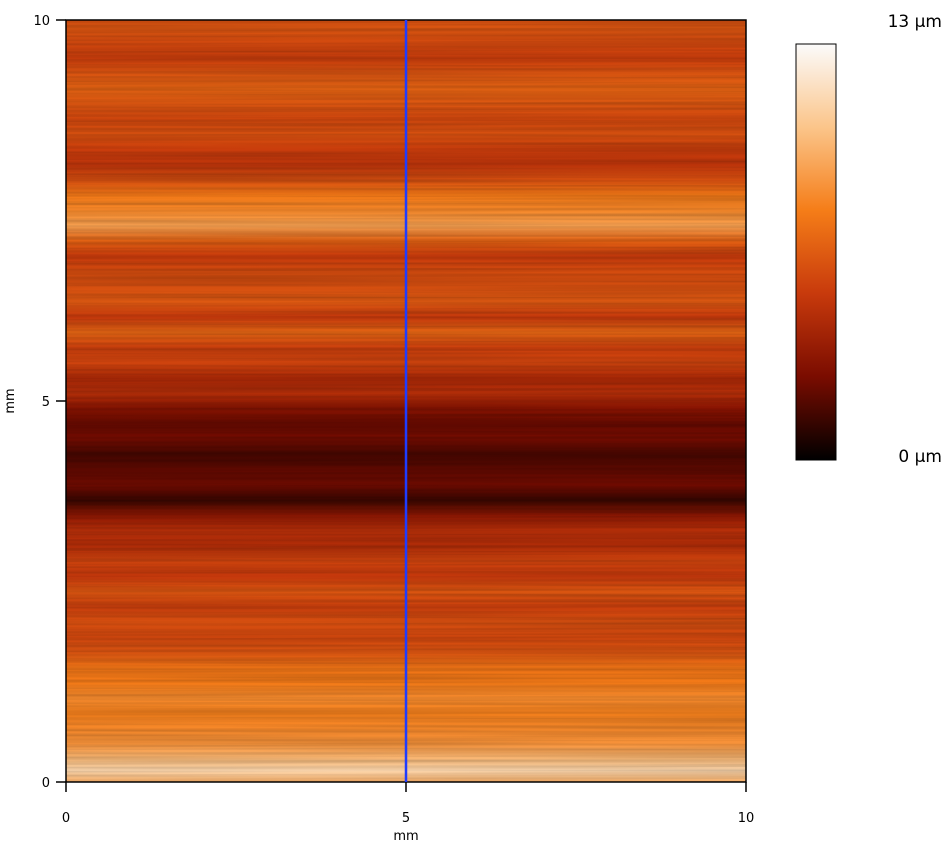 The width and height of the screenshot is (950, 855). I want to click on x-tick-label: 10, so click(746, 818).